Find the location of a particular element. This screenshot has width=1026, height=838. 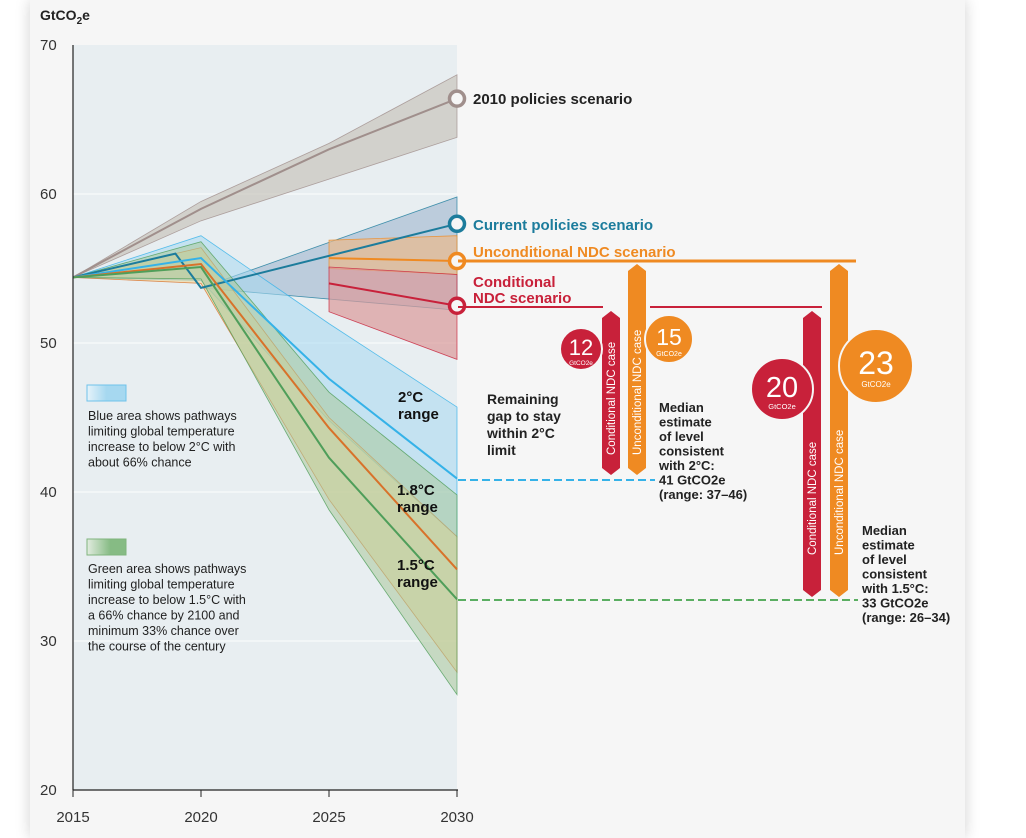

legend-green-text: a 66% chance by 2100 and is located at coordinates (164, 616).